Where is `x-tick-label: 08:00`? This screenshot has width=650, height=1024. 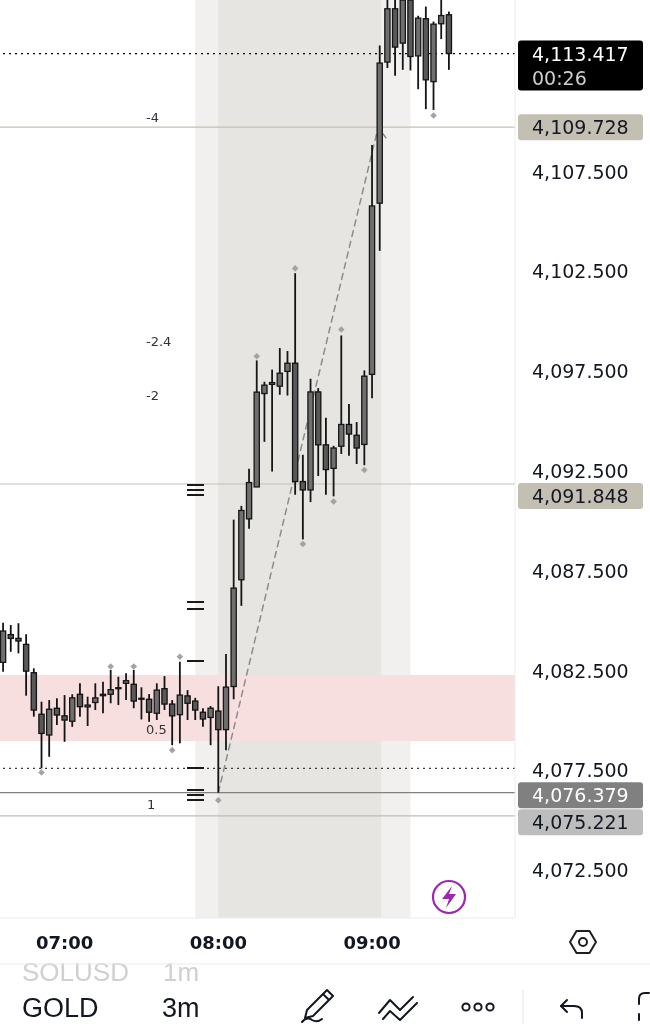
x-tick-label: 08:00 is located at coordinates (218, 942).